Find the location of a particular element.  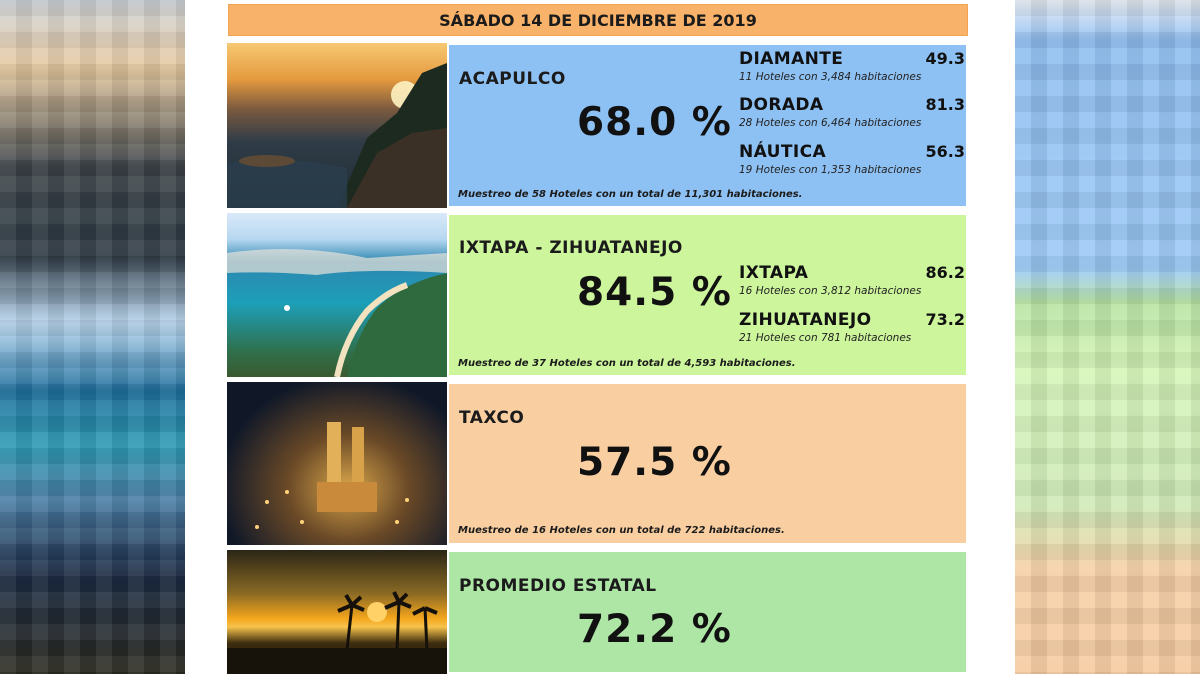

promedio-photo is located at coordinates (337, 612).